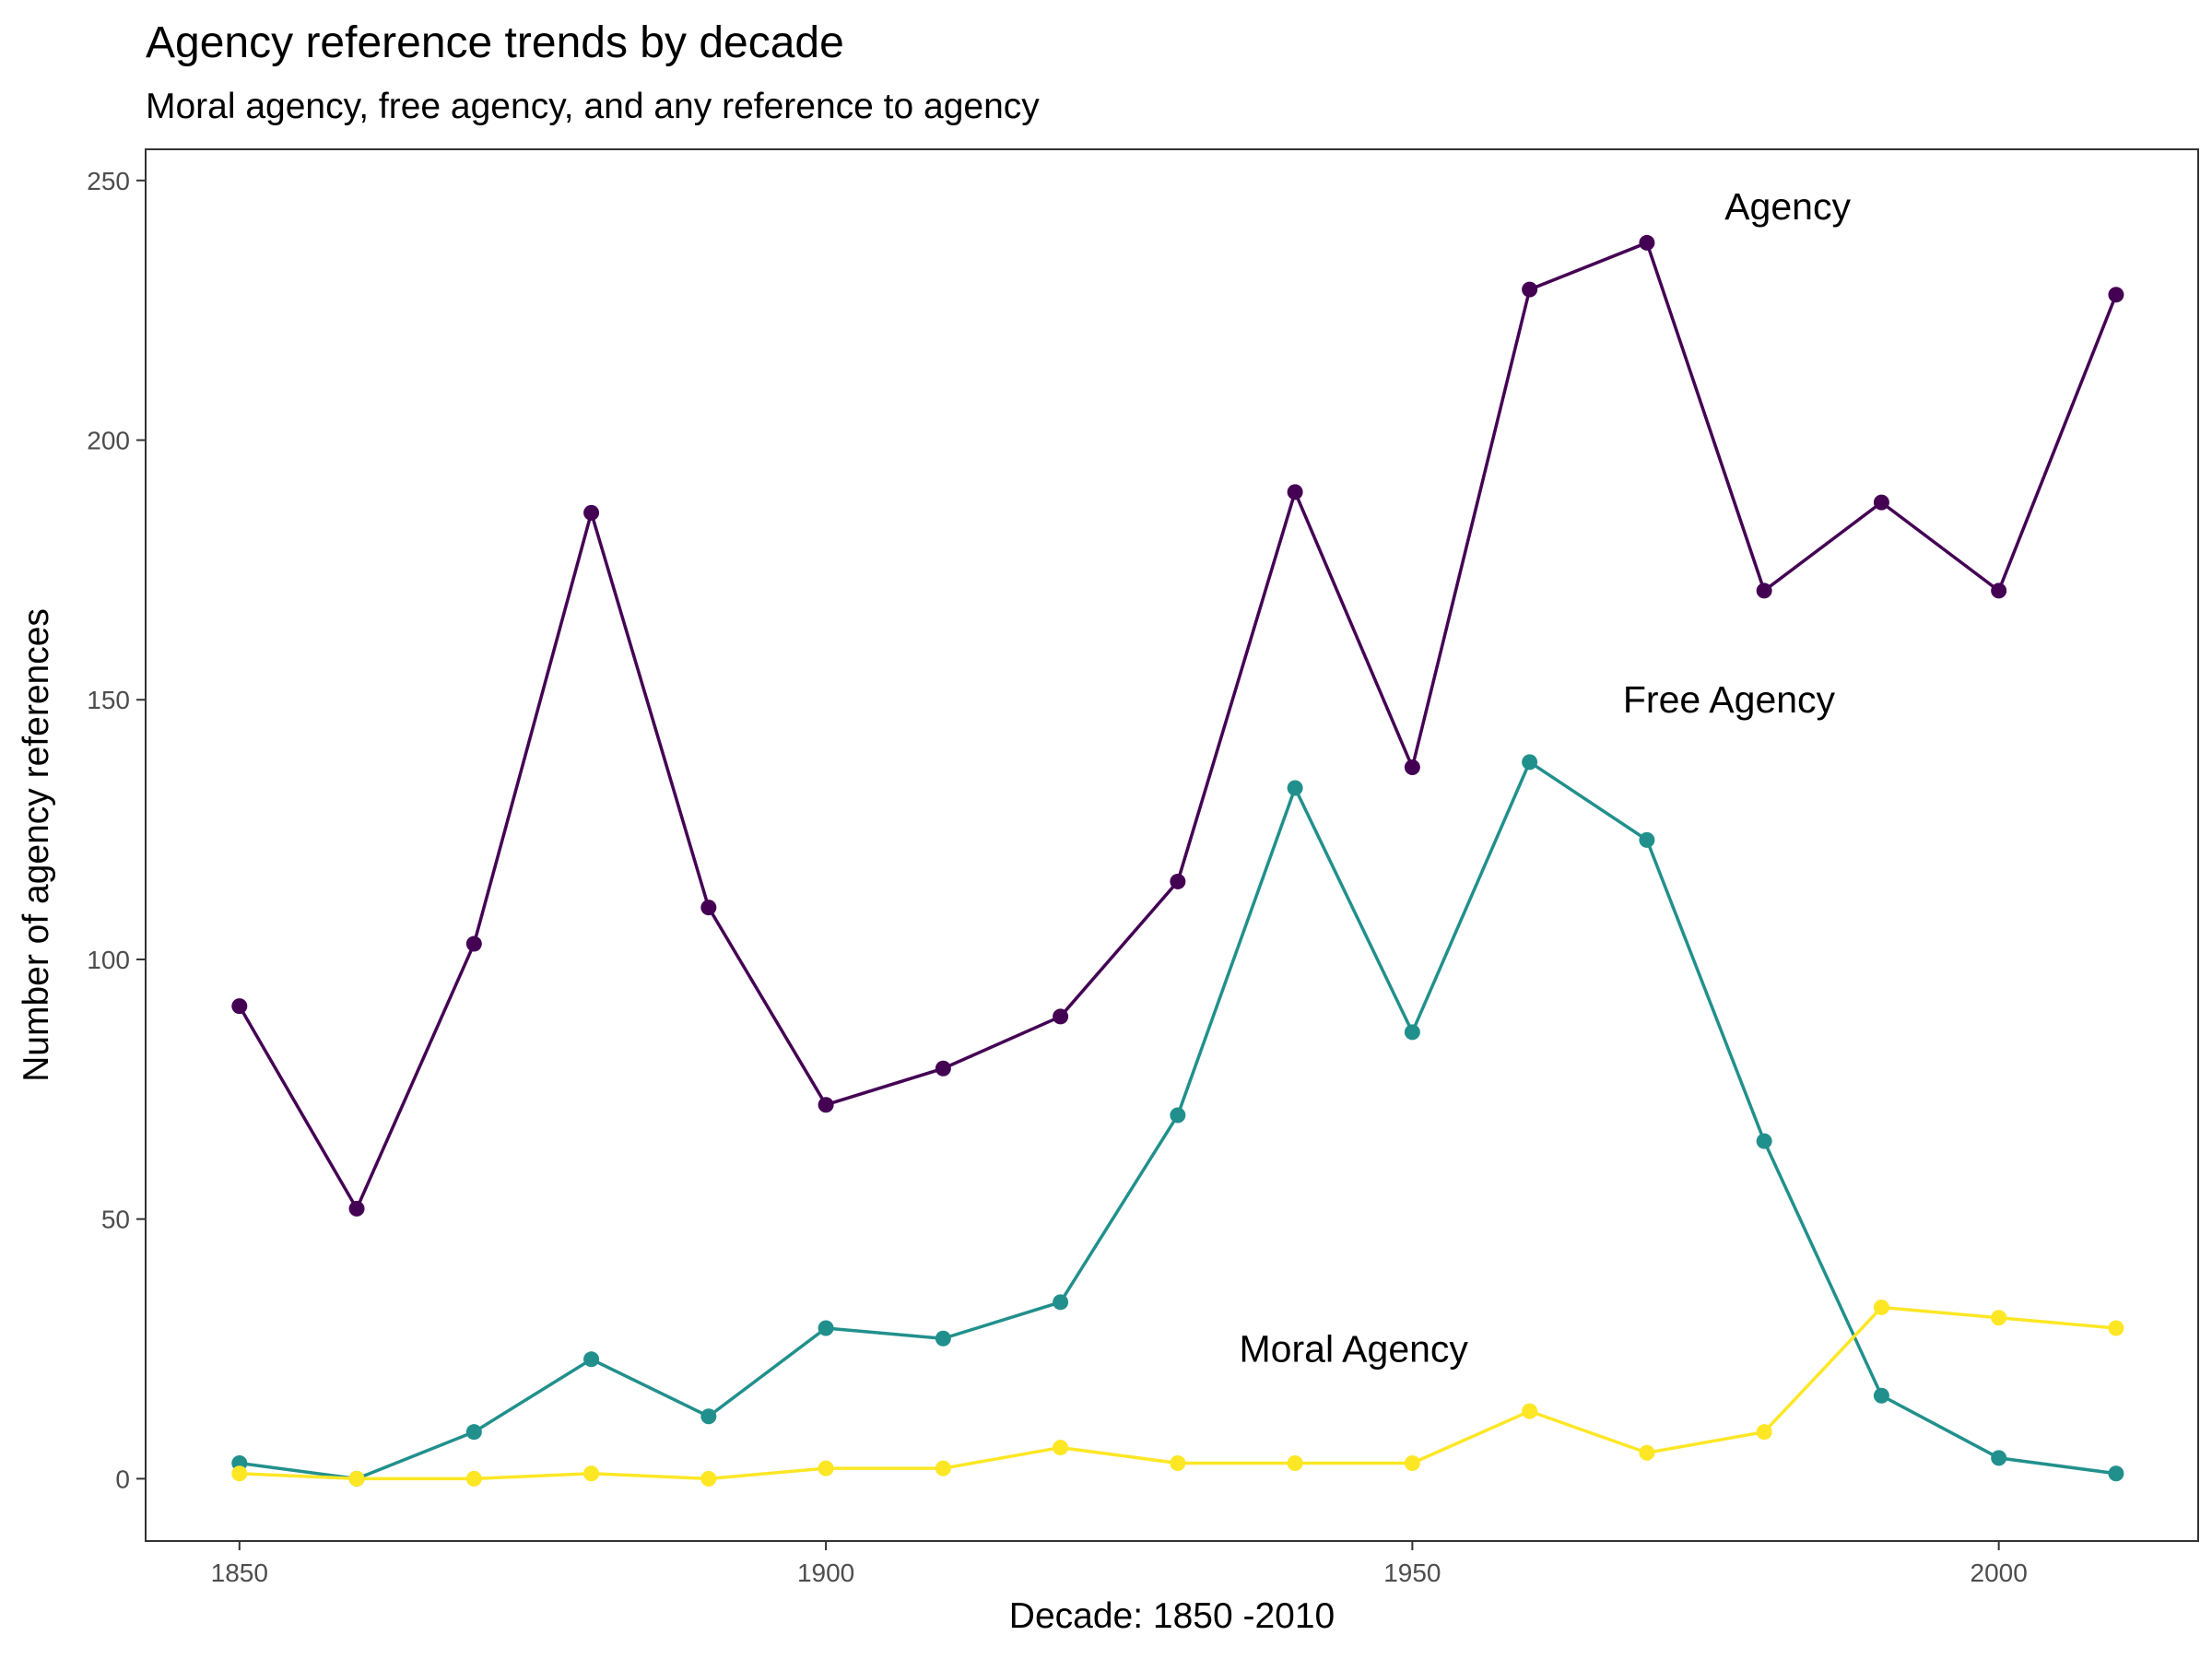  I want to click on y-axis-title: Number of agency references, so click(36, 845).